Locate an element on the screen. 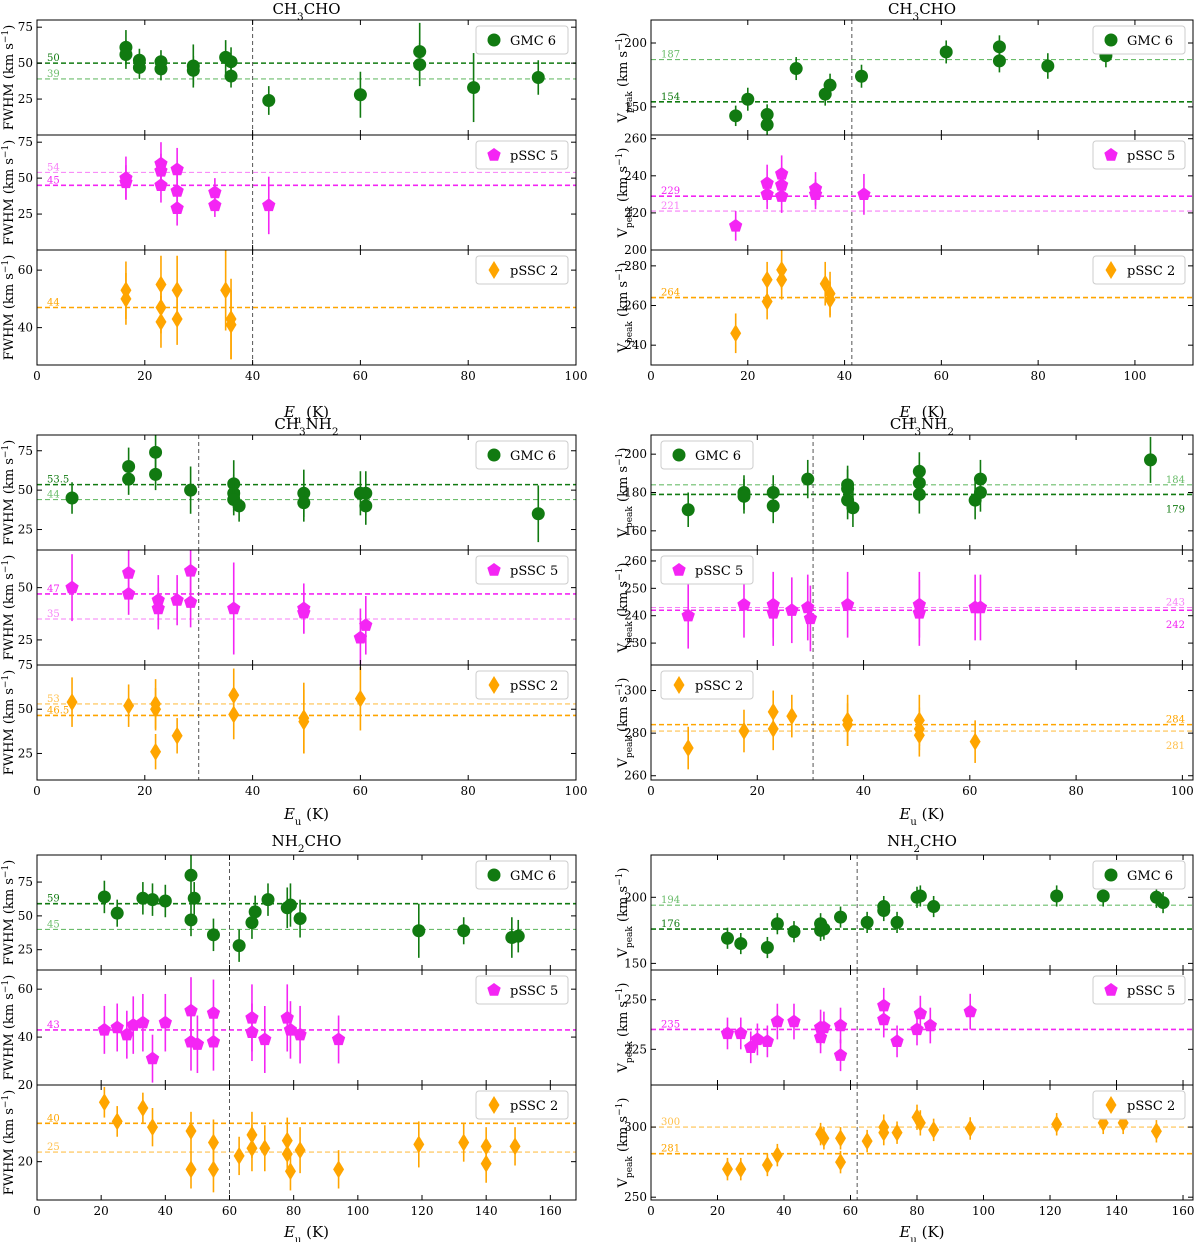 This screenshot has width=1200, height=1242. legend: GMC 6 is located at coordinates (1139, 875).